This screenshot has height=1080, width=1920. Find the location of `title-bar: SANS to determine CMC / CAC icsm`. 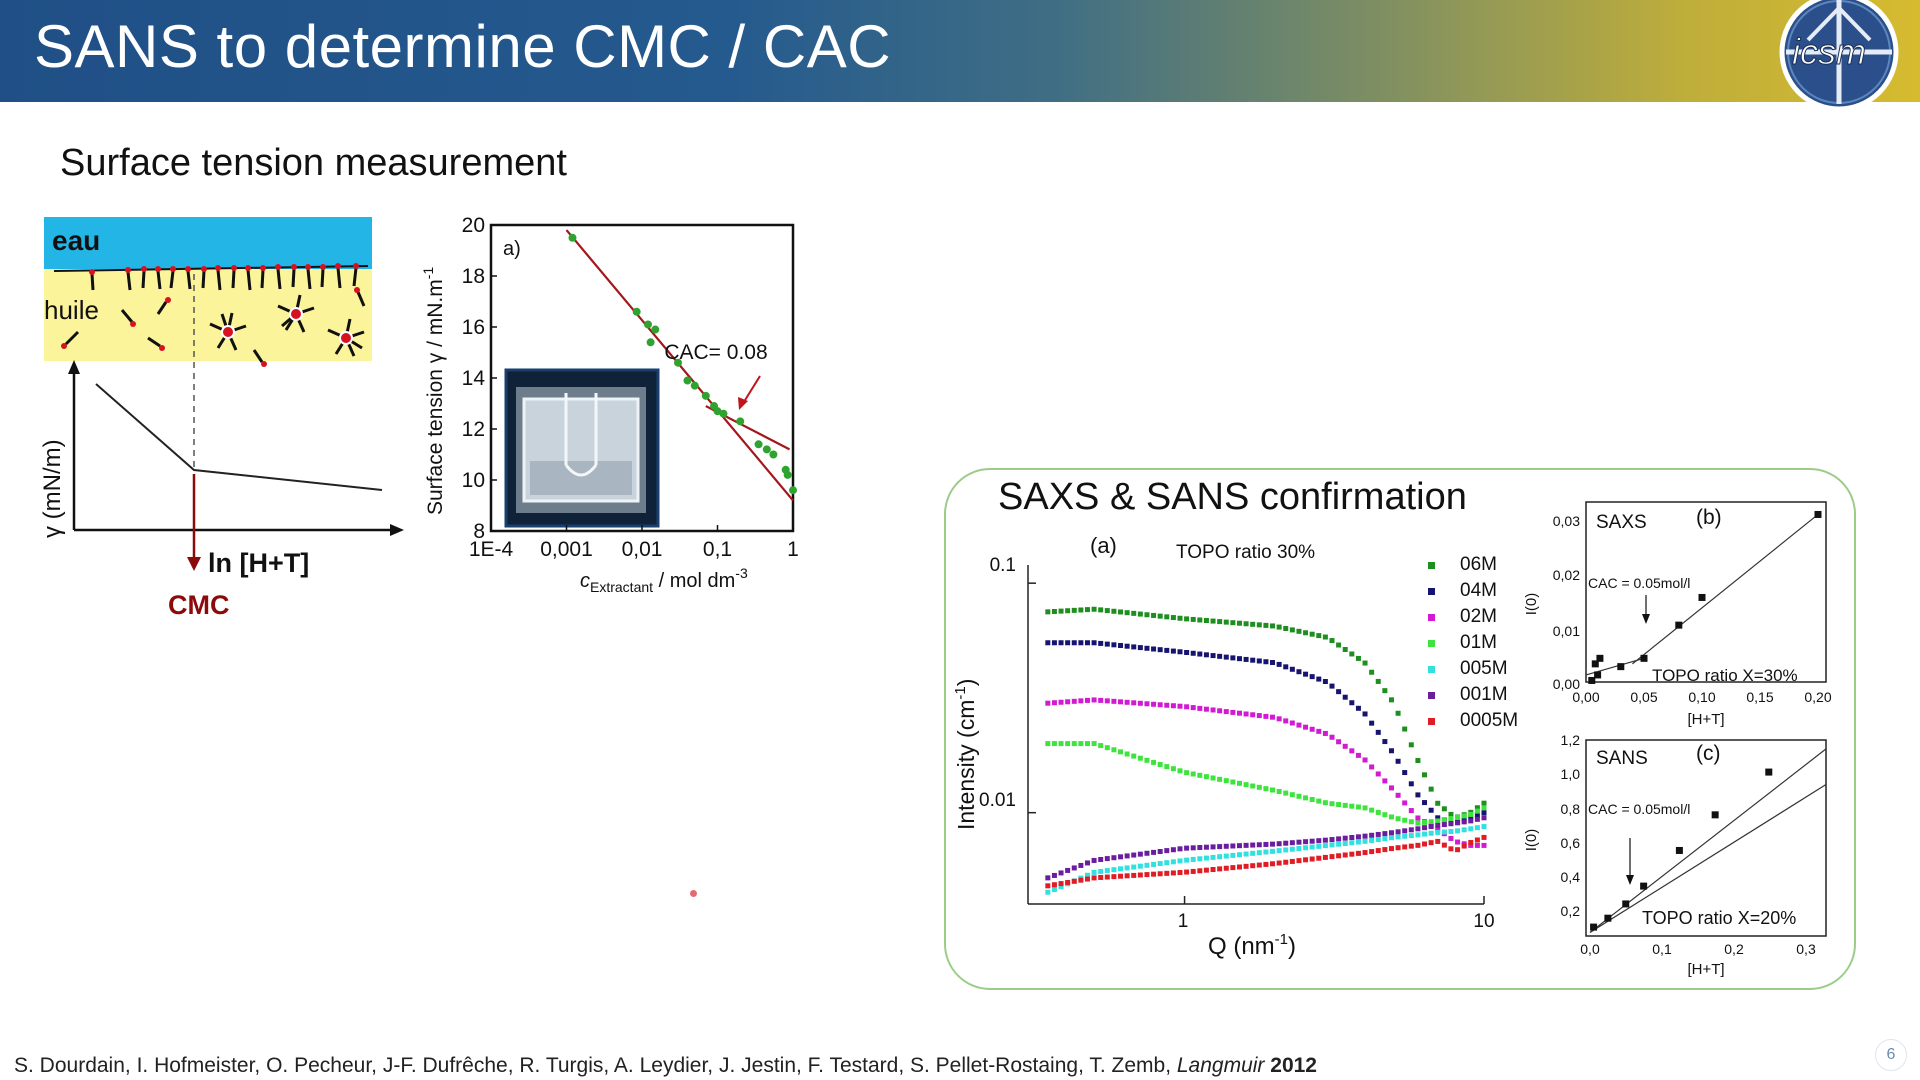

title-bar: SANS to determine CMC / CAC icsm is located at coordinates (960, 55).